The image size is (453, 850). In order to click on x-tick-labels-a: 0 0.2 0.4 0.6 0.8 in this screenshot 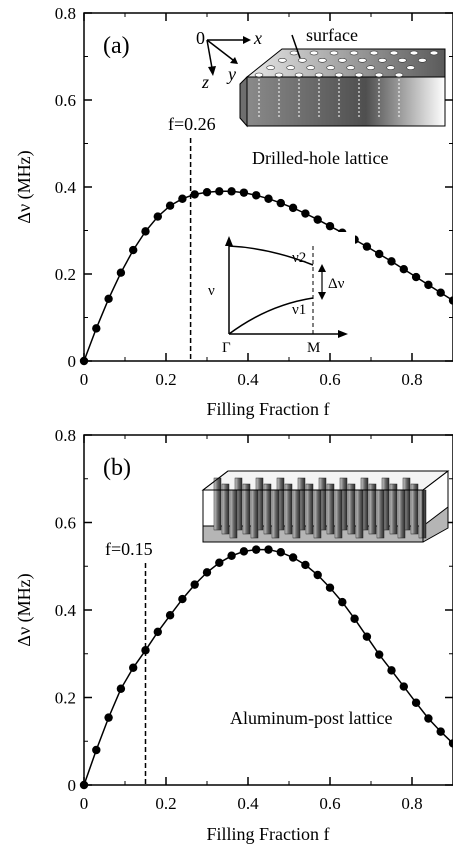, I will do `click(251, 379)`.